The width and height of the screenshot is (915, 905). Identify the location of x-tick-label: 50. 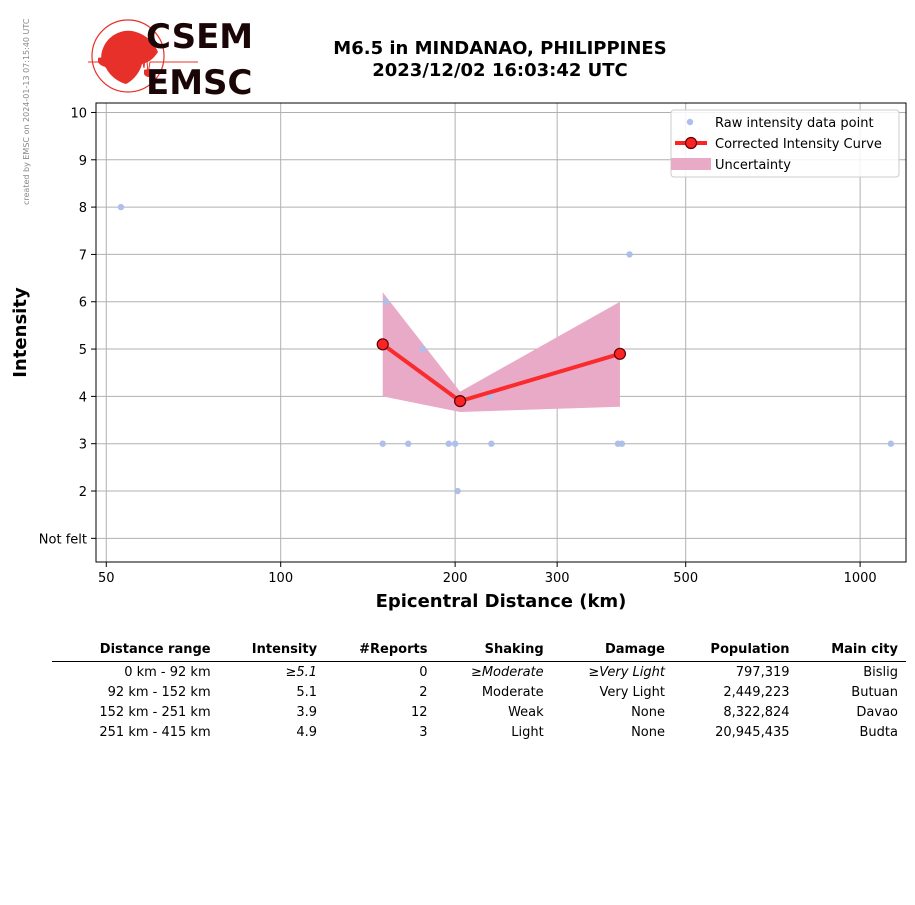
(106, 578).